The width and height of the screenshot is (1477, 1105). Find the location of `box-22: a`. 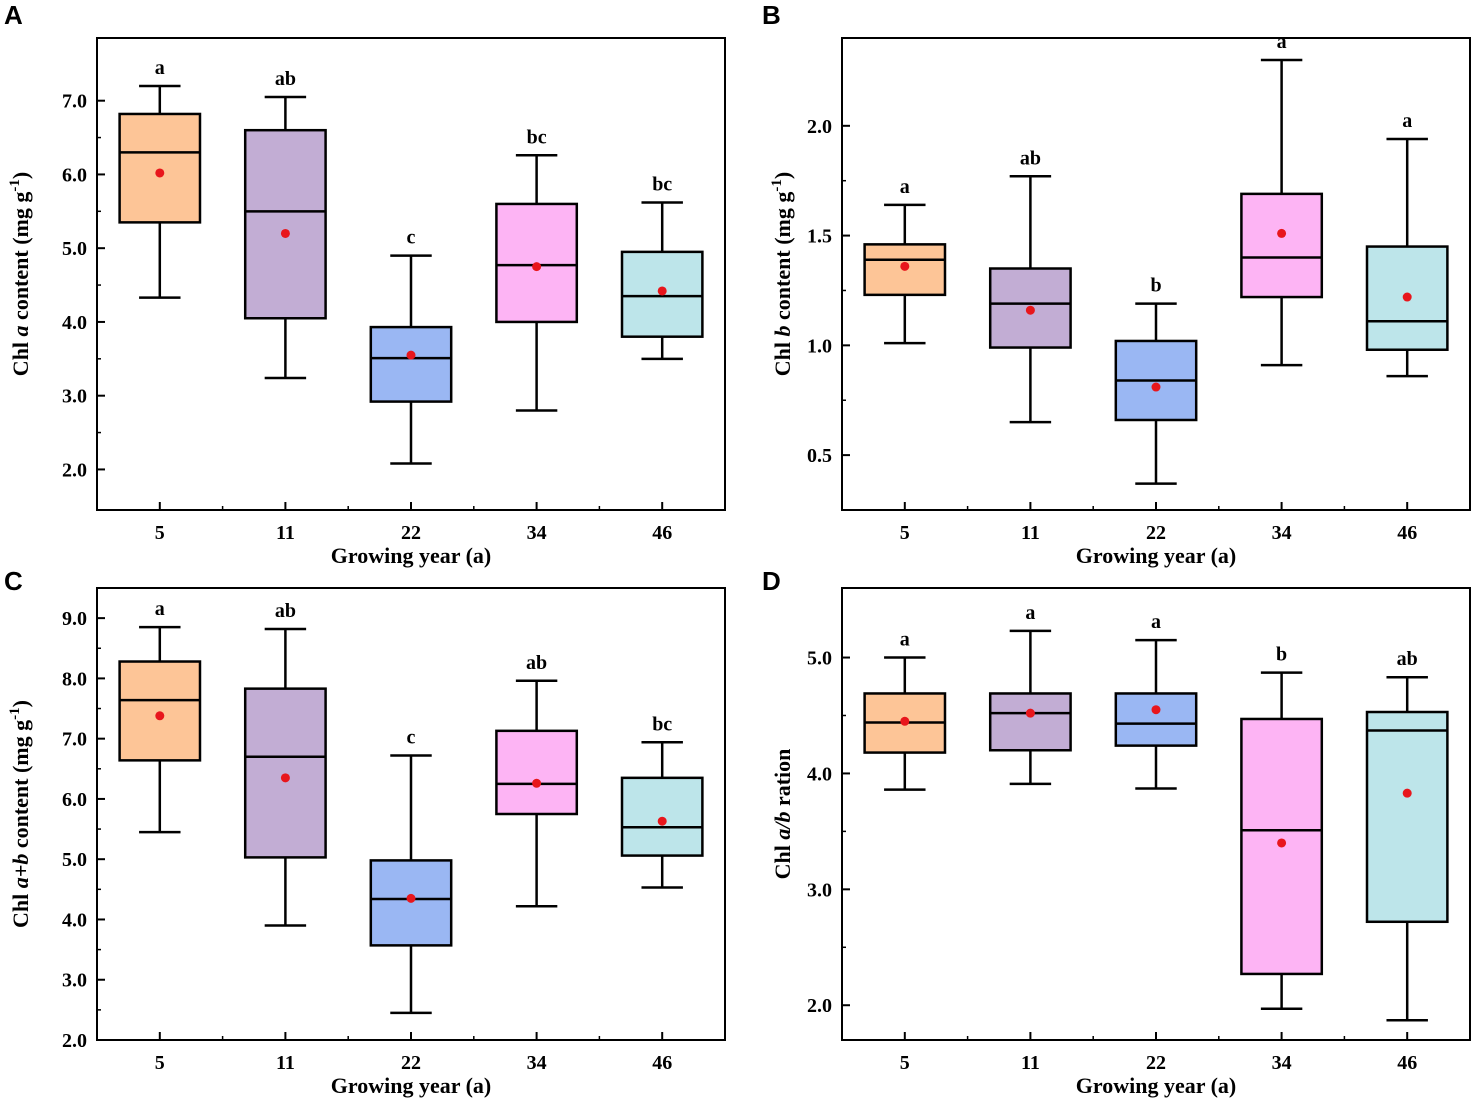

box-22: a is located at coordinates (1156, 700).